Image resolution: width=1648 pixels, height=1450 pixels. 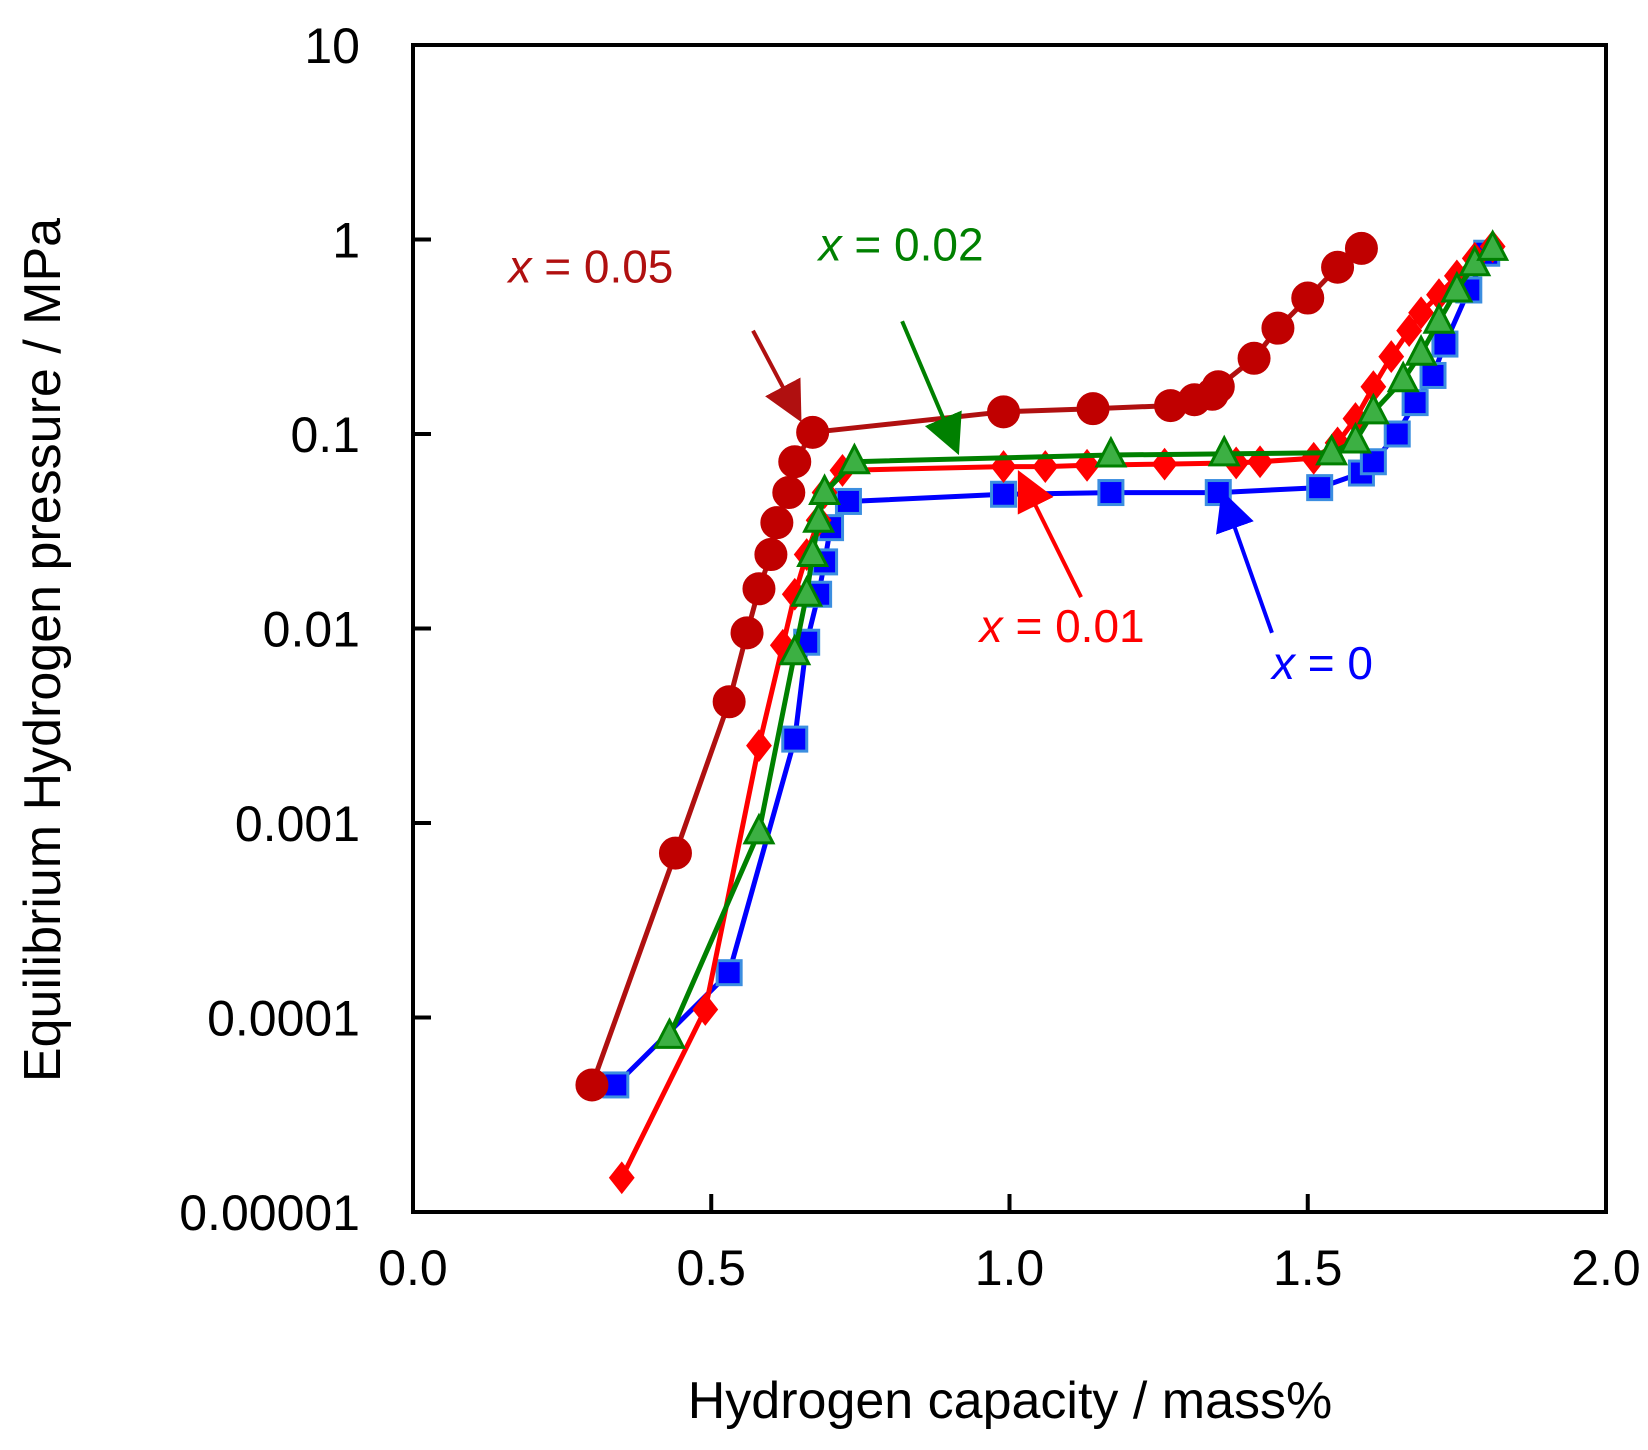 What do you see at coordinates (297, 824) in the screenshot?
I see `y-tick-label: 0.001` at bounding box center [297, 824].